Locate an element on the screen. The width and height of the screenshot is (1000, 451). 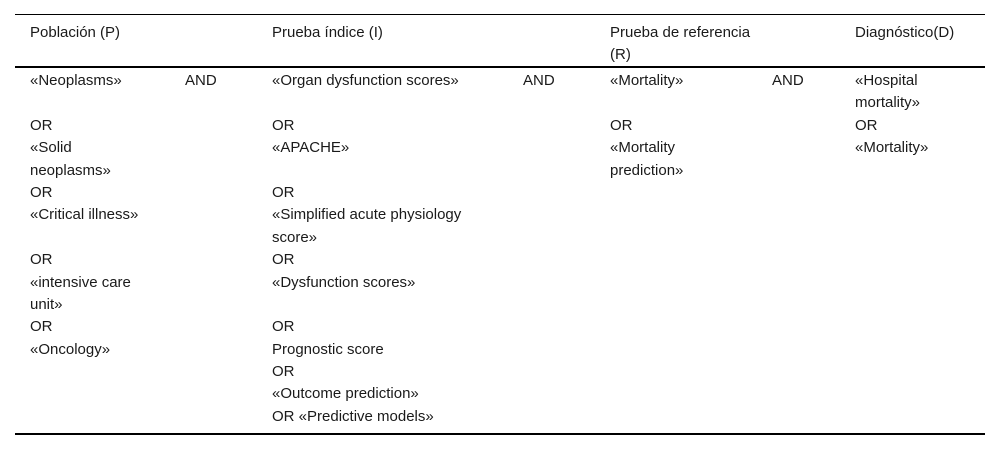
column-and-operator-3: AND is located at coordinates (802, 81).